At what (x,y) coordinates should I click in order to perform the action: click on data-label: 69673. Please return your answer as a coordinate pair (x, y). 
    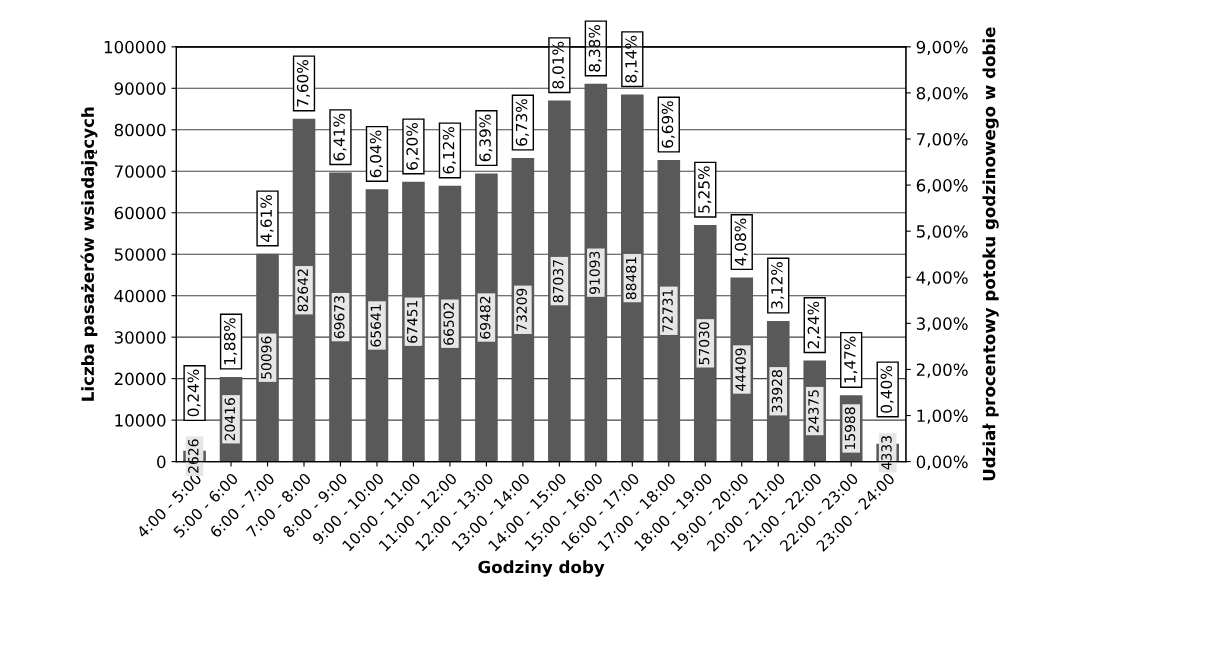
    Looking at the image, I should click on (339, 317).